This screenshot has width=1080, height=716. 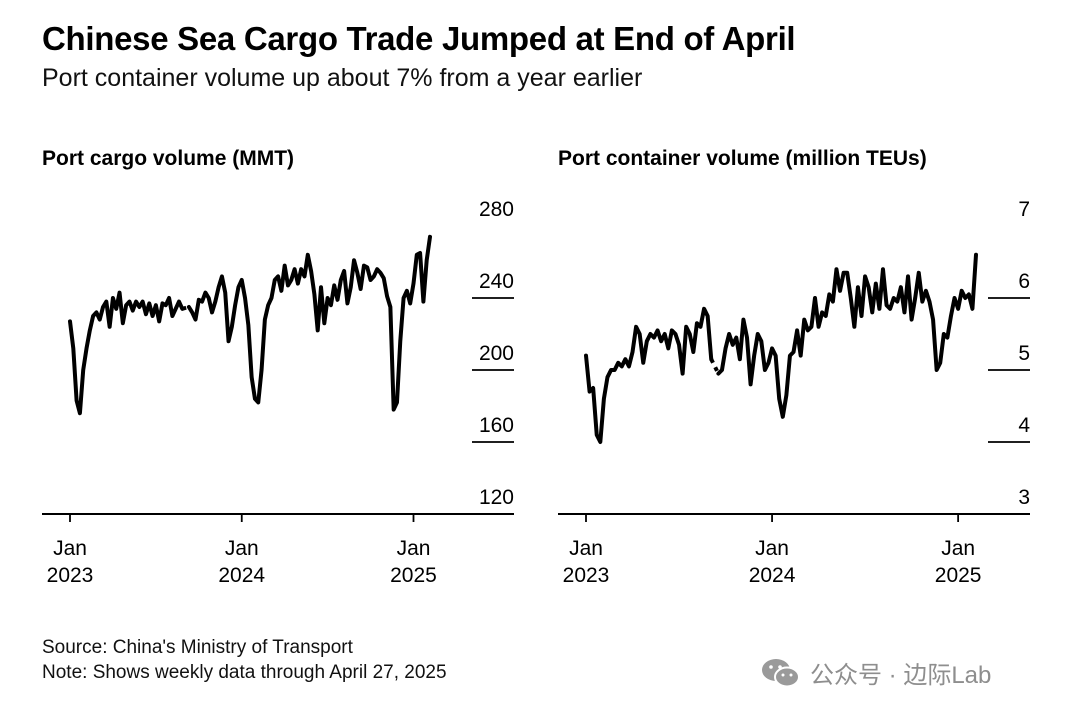 What do you see at coordinates (781, 672) in the screenshot?
I see `wechat-icon` at bounding box center [781, 672].